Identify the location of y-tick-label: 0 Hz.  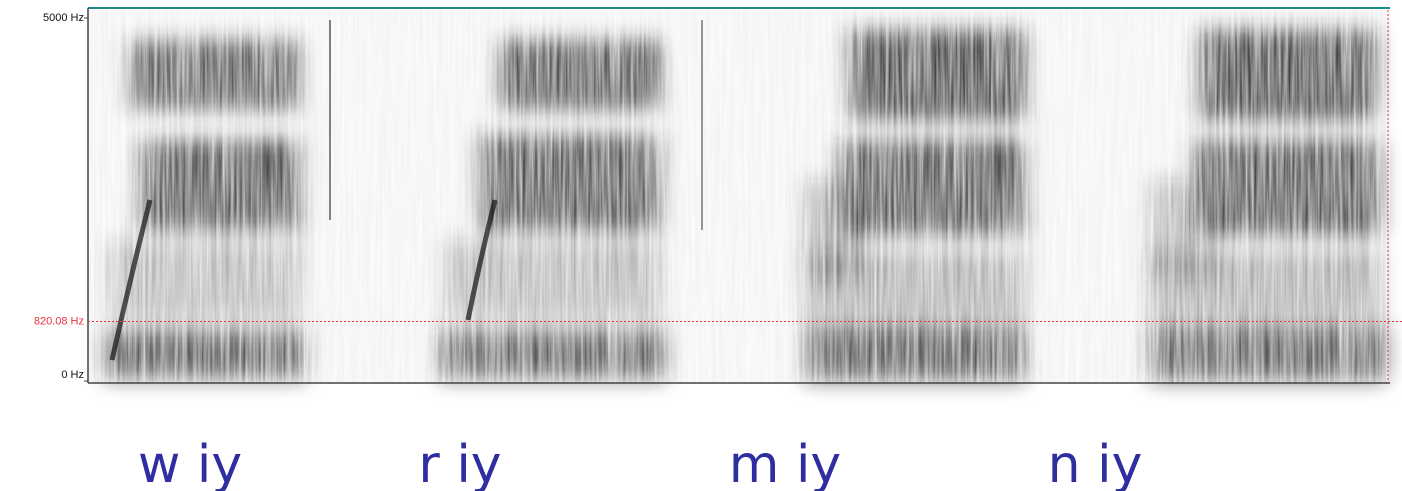
(72, 375).